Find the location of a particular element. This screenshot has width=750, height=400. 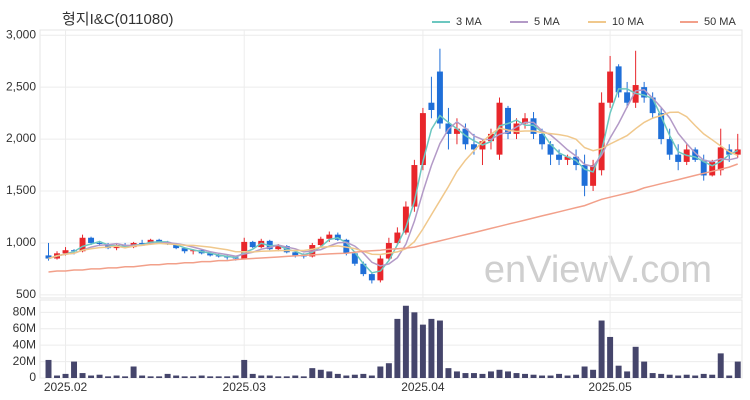

y2-tick-label: 60M is located at coordinates (24, 328).